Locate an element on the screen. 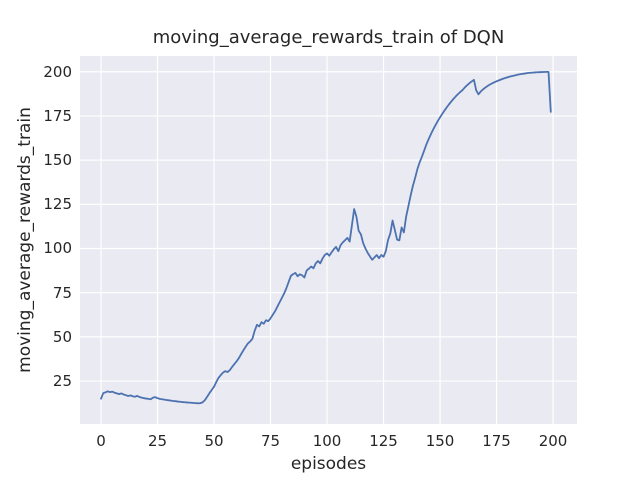 The height and width of the screenshot is (480, 640). x-tick-label: 200 is located at coordinates (553, 441).